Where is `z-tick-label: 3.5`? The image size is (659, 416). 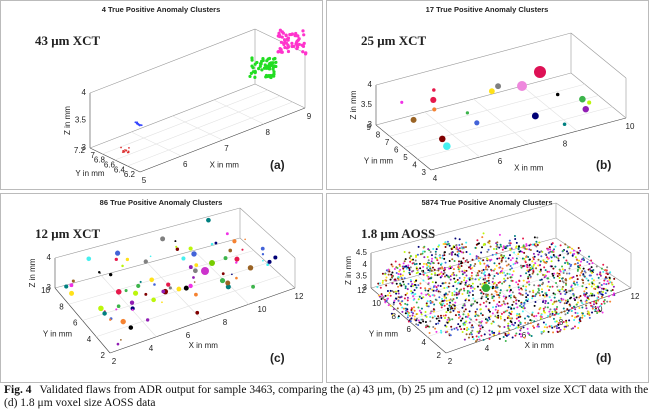
z-tick-label: 3.5 is located at coordinates (362, 275).